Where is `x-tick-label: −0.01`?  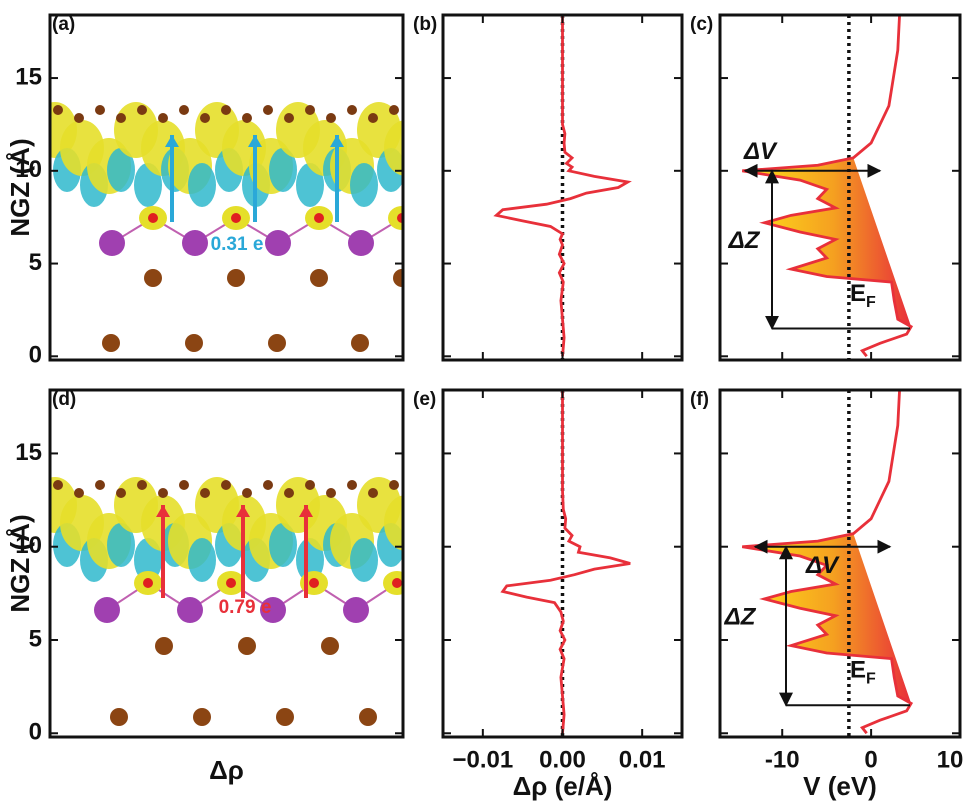
x-tick-label: −0.01 is located at coordinates (482, 759).